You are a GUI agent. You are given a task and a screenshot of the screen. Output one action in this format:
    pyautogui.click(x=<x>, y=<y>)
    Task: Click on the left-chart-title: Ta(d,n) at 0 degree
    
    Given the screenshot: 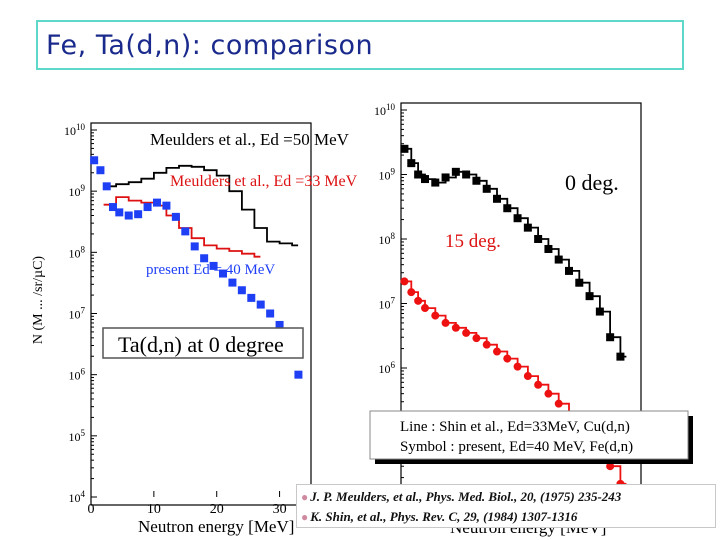 What is the action you would take?
    pyautogui.click(x=201, y=344)
    